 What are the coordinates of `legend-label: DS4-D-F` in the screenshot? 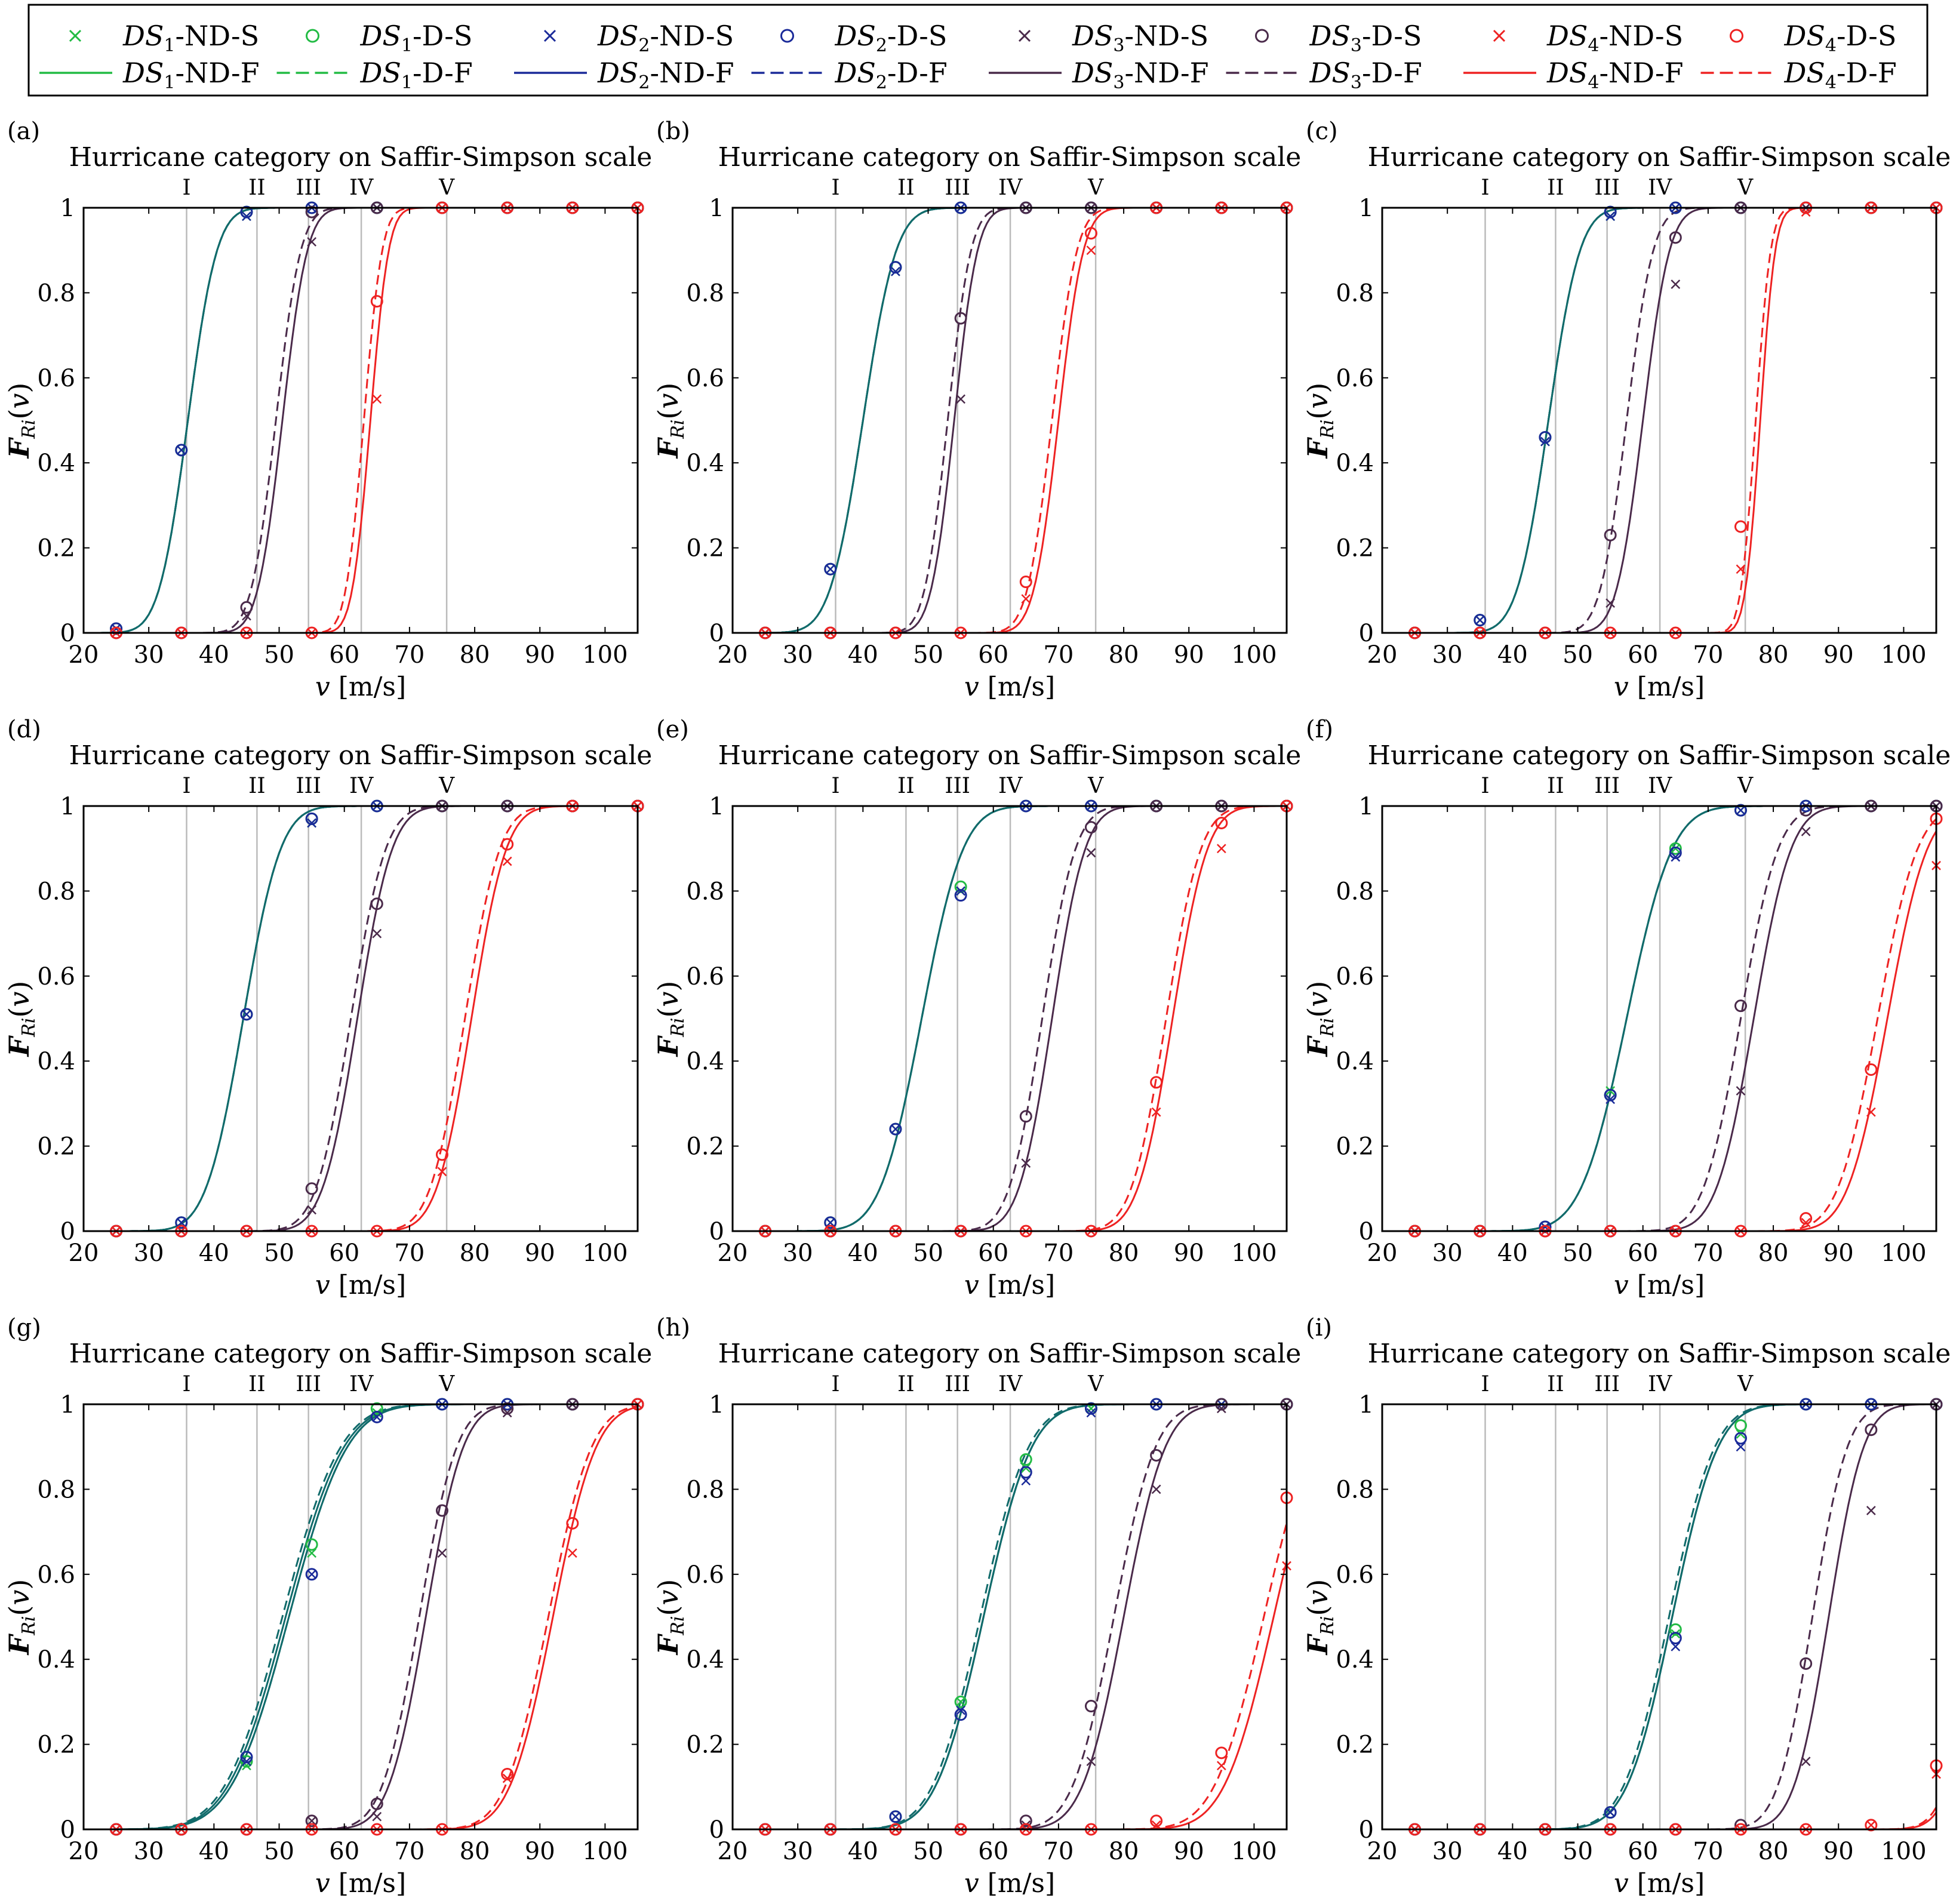 It's located at (1840, 75).